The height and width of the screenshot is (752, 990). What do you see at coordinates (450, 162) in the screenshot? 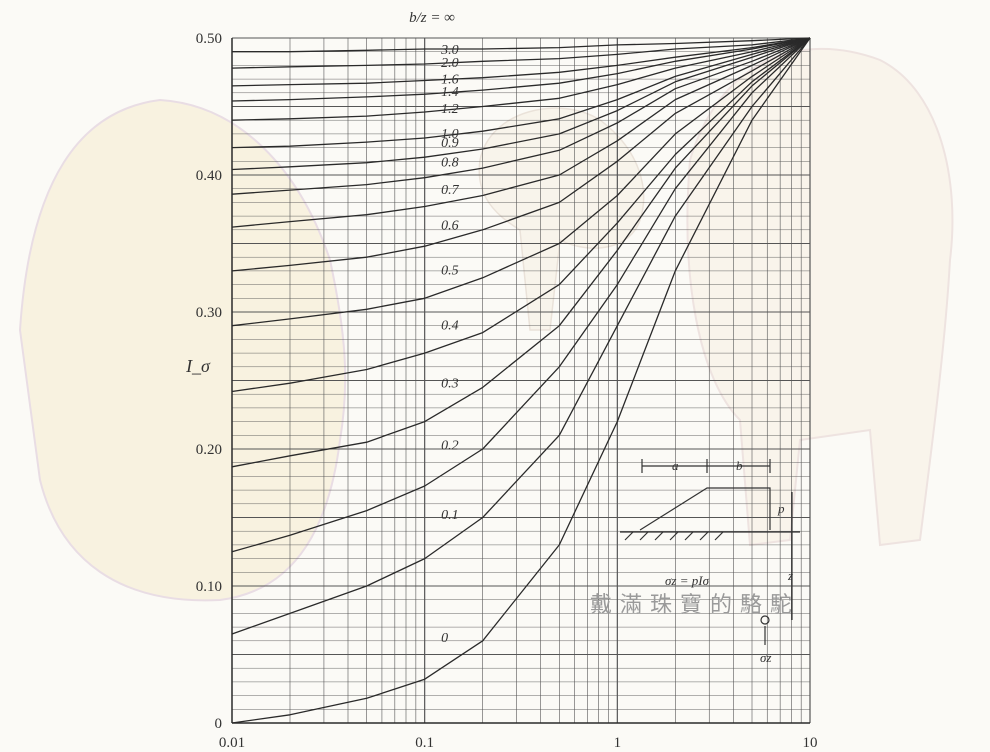
I see `series-label: 0.8` at bounding box center [450, 162].